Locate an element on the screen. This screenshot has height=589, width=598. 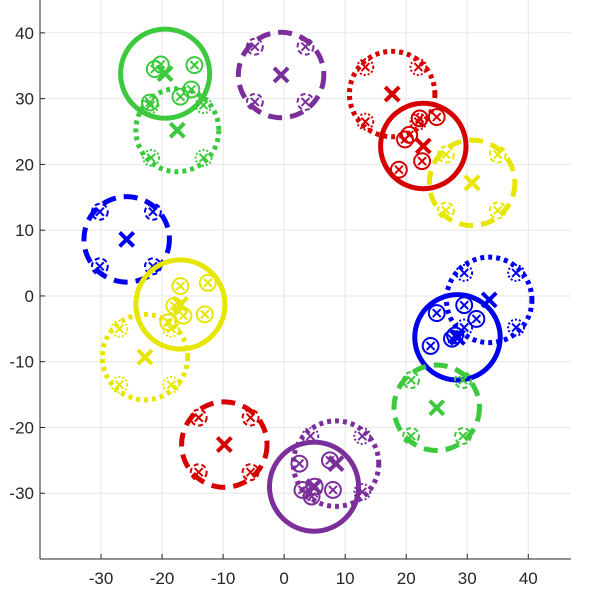
y-tick-label: -30 is located at coordinates (21, 493).